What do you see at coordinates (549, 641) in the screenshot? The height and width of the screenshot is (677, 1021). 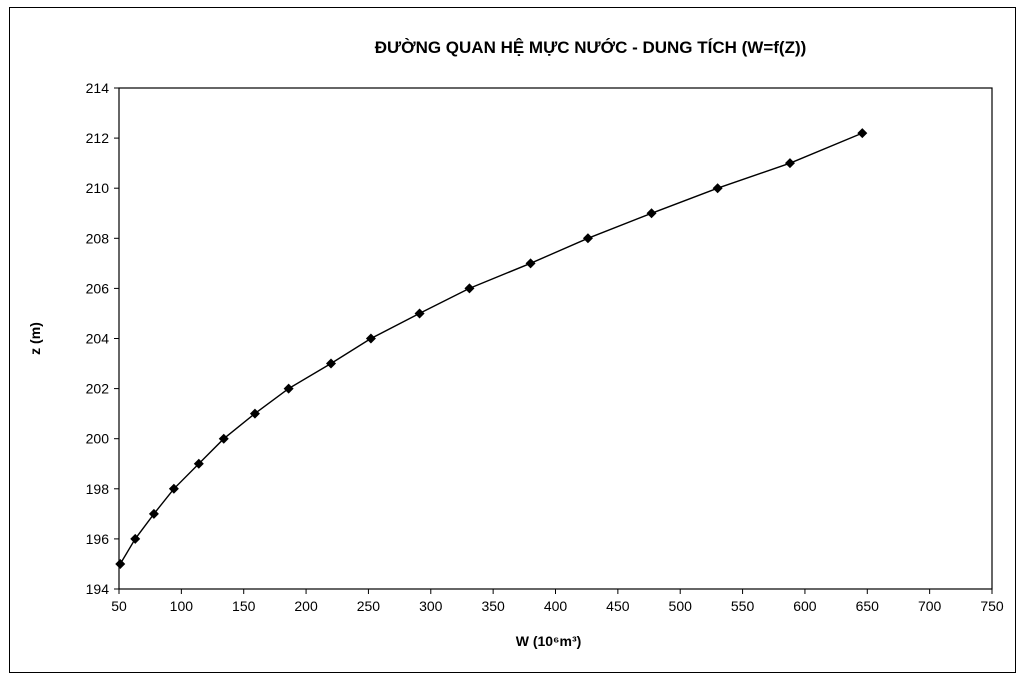 I see `x-axis-label: W (10⁶m³)` at bounding box center [549, 641].